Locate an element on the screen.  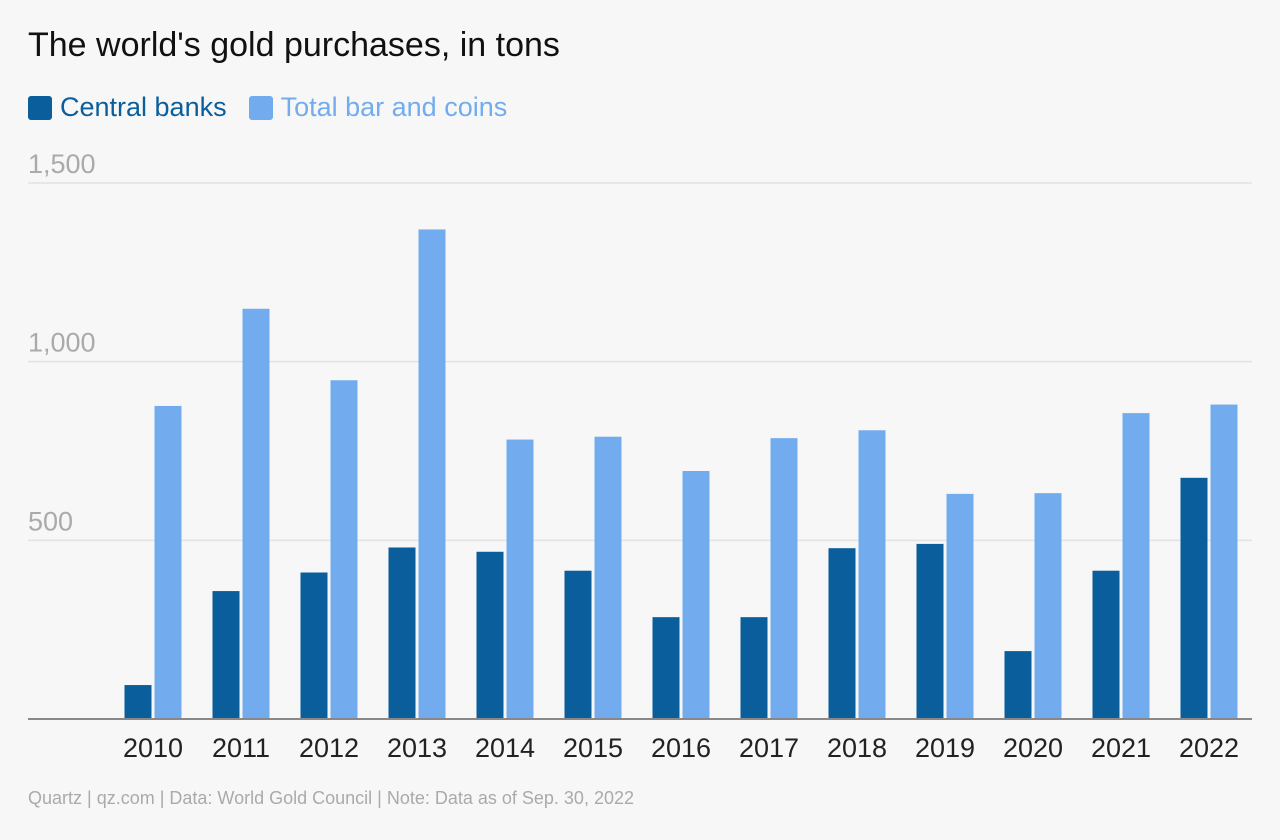
legend-label-central-banks: Central banks is located at coordinates (143, 107).